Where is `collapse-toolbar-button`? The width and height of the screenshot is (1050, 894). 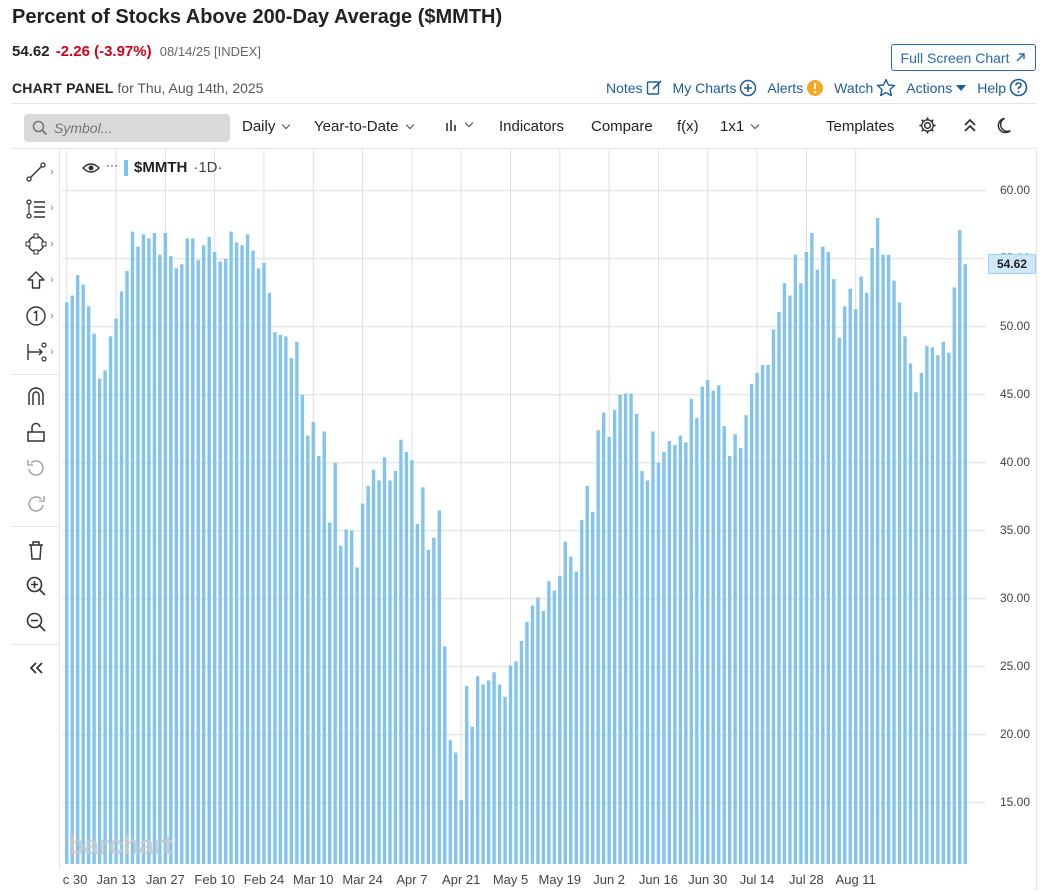 collapse-toolbar-button is located at coordinates (970, 125).